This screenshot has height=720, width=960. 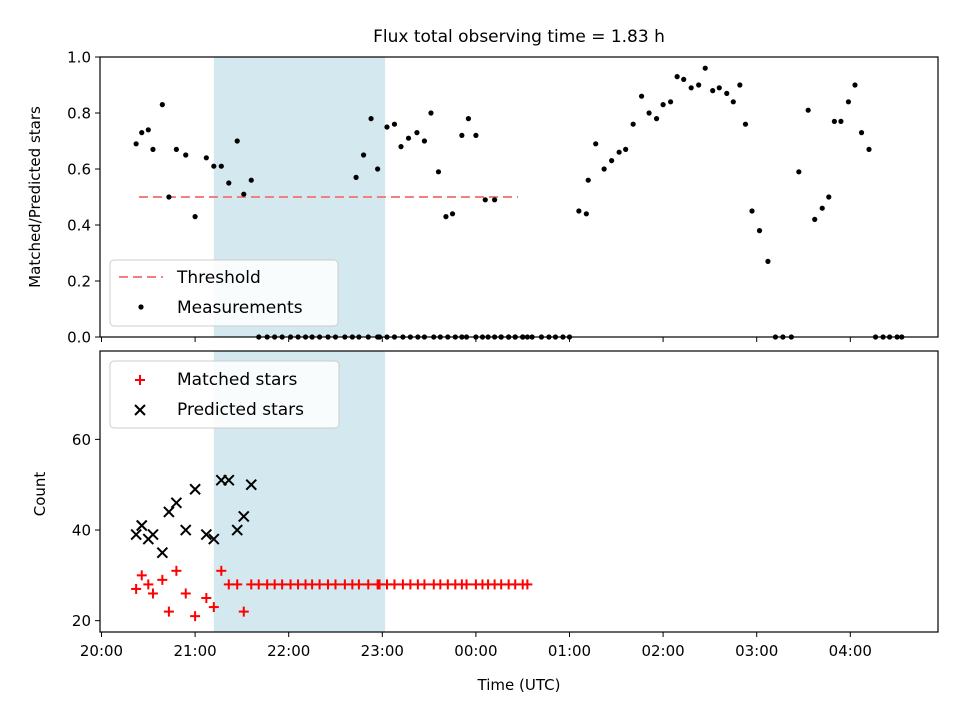 What do you see at coordinates (81, 531) in the screenshot?
I see `y-tick-label: 40` at bounding box center [81, 531].